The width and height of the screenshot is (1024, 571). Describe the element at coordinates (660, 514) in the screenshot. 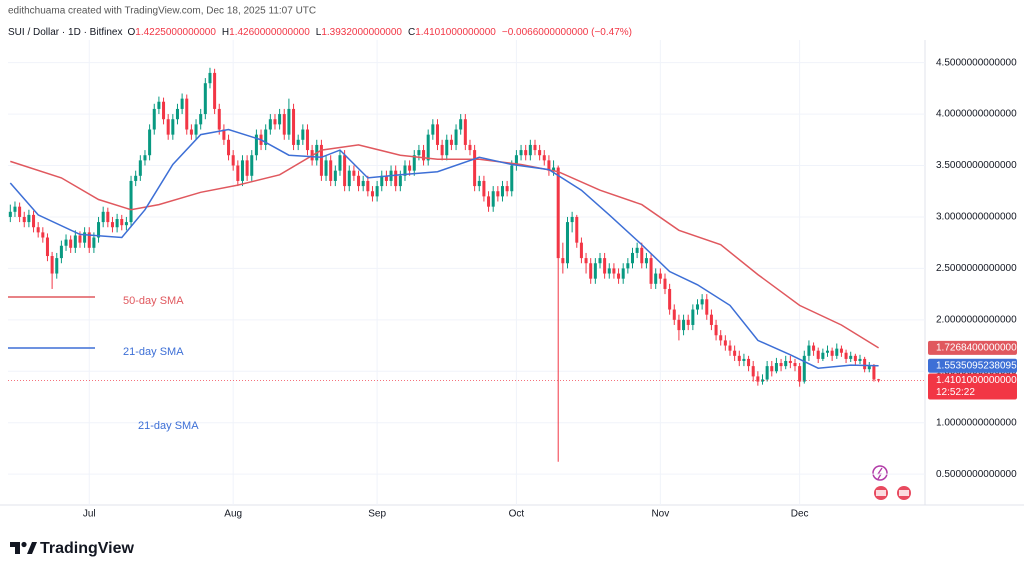

I see `x-tick-label: Nov` at that location.